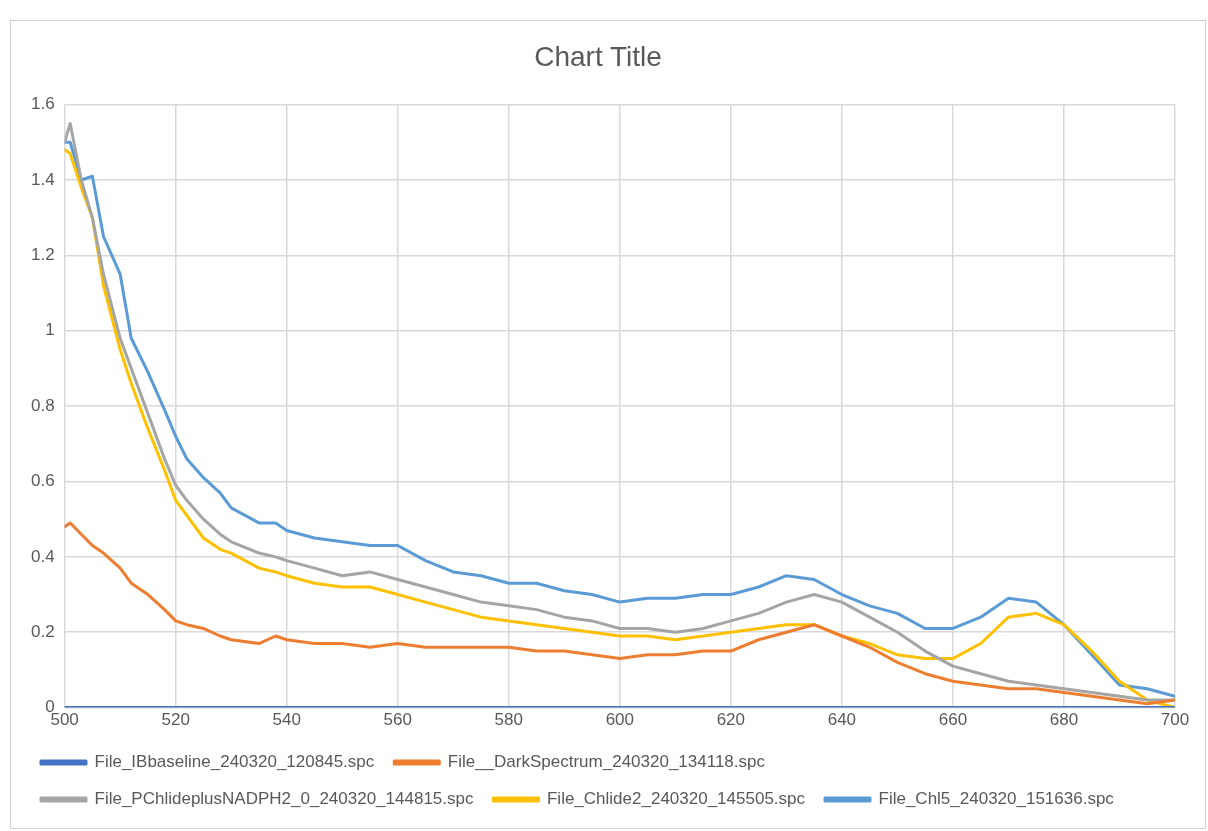 The height and width of the screenshot is (831, 1208). I want to click on legend-label: File_Chl5_240320_151636.spc, so click(996, 799).